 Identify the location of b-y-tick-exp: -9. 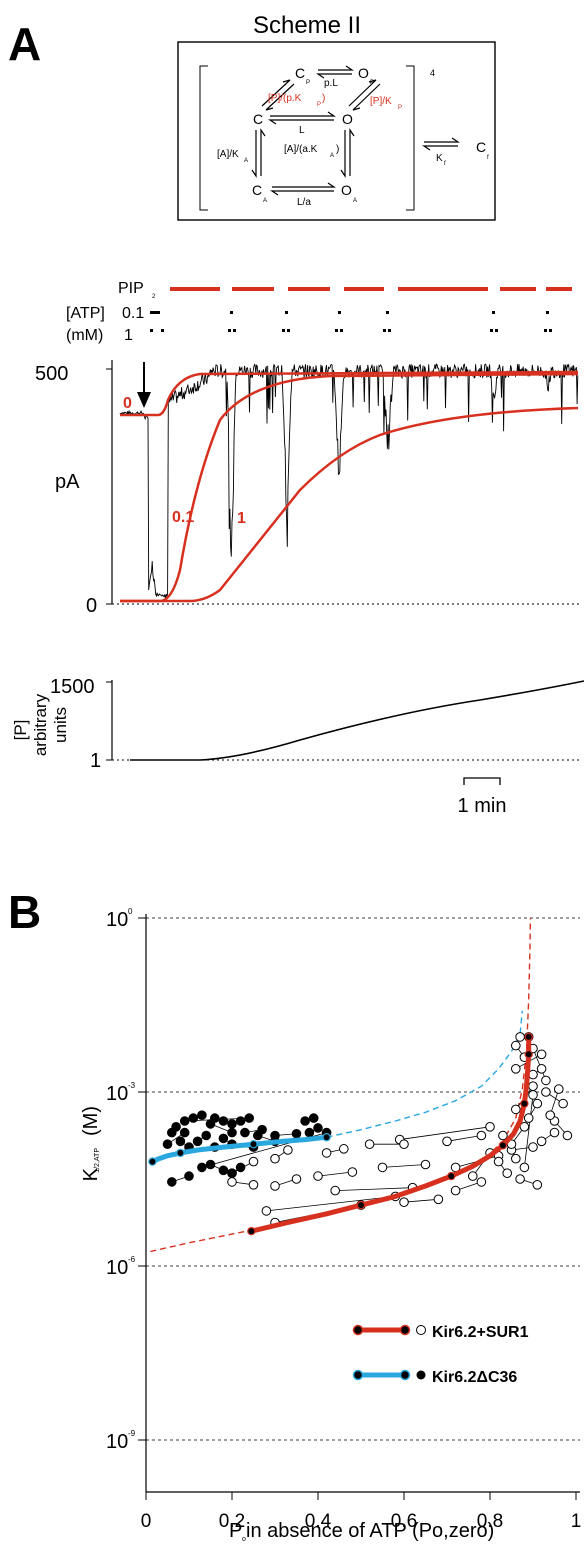
(132, 1433).